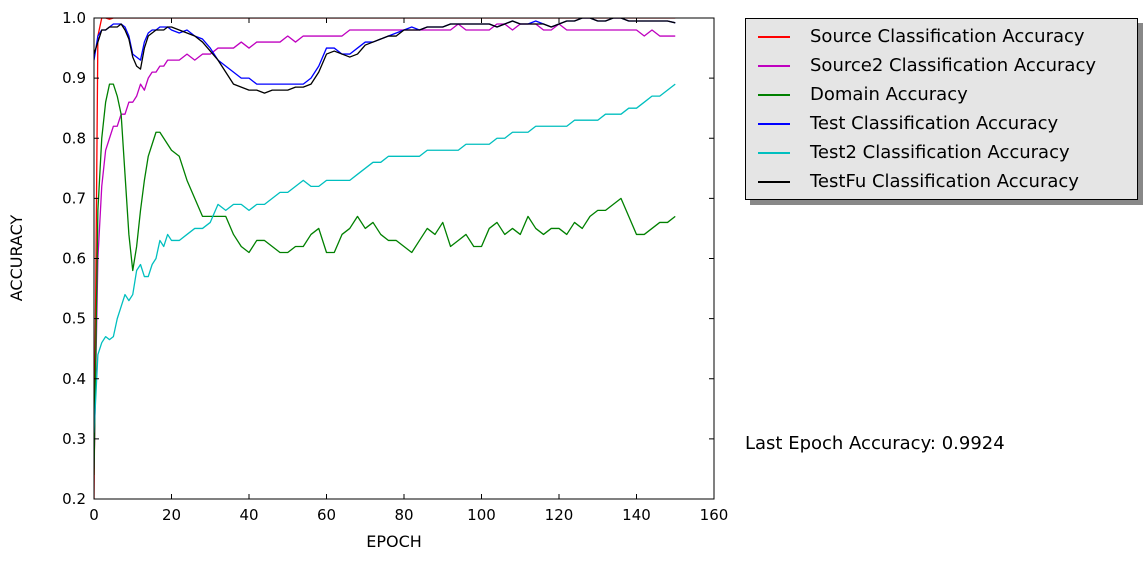 The height and width of the screenshot is (561, 1146). I want to click on y-tick-label: 0.8, so click(74, 138).